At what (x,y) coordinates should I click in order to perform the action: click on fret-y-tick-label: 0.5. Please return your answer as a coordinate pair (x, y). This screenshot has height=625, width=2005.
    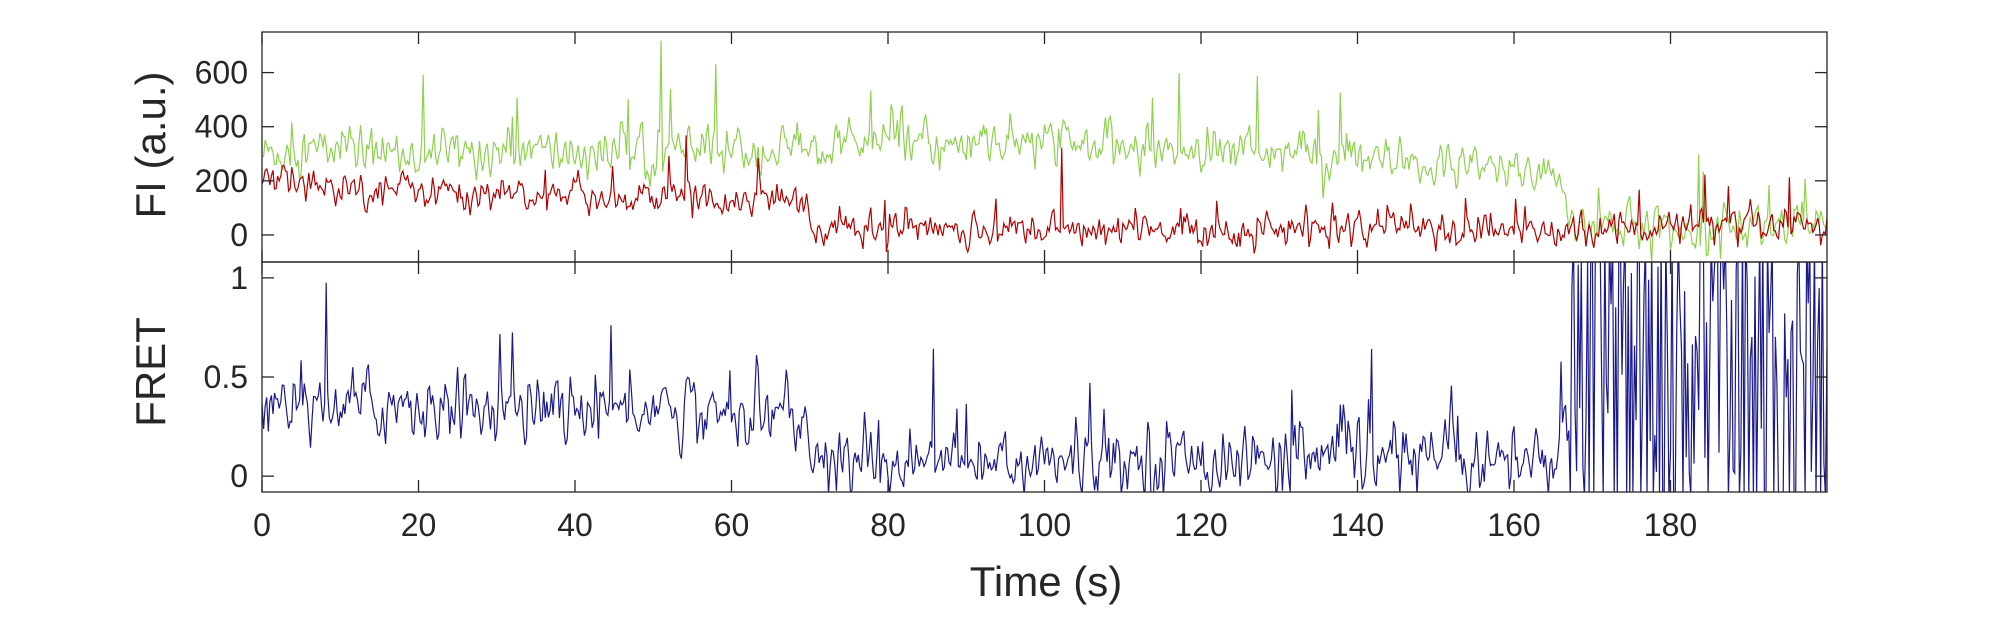
    Looking at the image, I should click on (226, 377).